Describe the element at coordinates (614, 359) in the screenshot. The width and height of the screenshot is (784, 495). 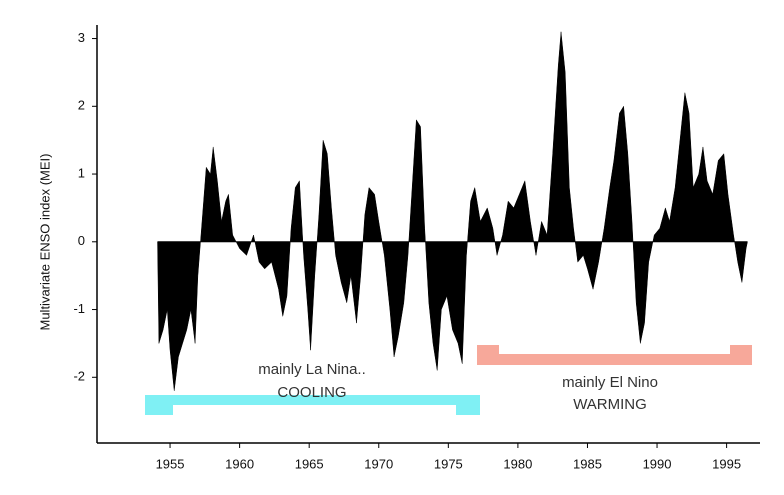
I see `warming-bracket` at that location.